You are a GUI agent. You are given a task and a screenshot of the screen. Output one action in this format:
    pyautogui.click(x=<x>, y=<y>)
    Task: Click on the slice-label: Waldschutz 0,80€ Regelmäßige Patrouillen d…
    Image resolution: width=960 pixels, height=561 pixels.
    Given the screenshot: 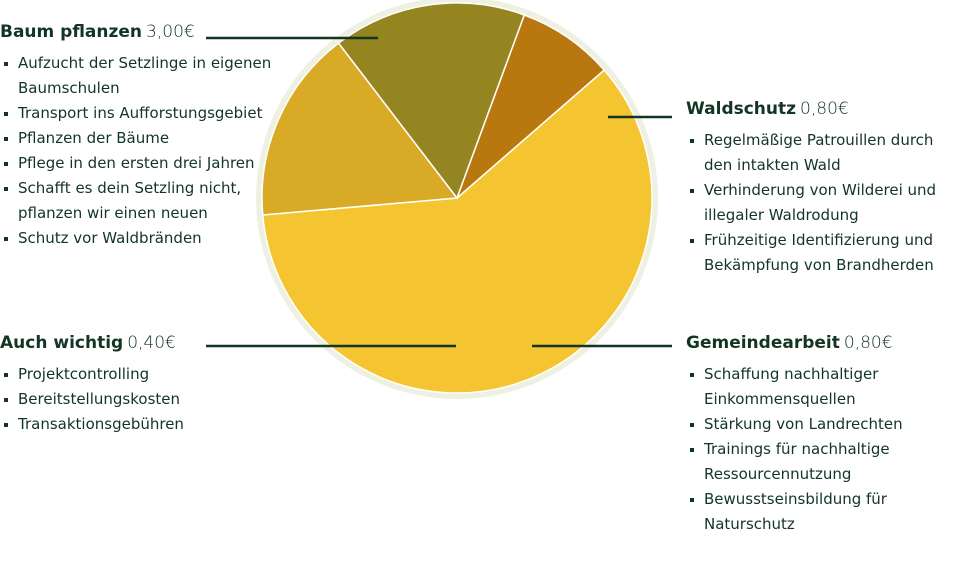 What is the action you would take?
    pyautogui.click(x=821, y=187)
    